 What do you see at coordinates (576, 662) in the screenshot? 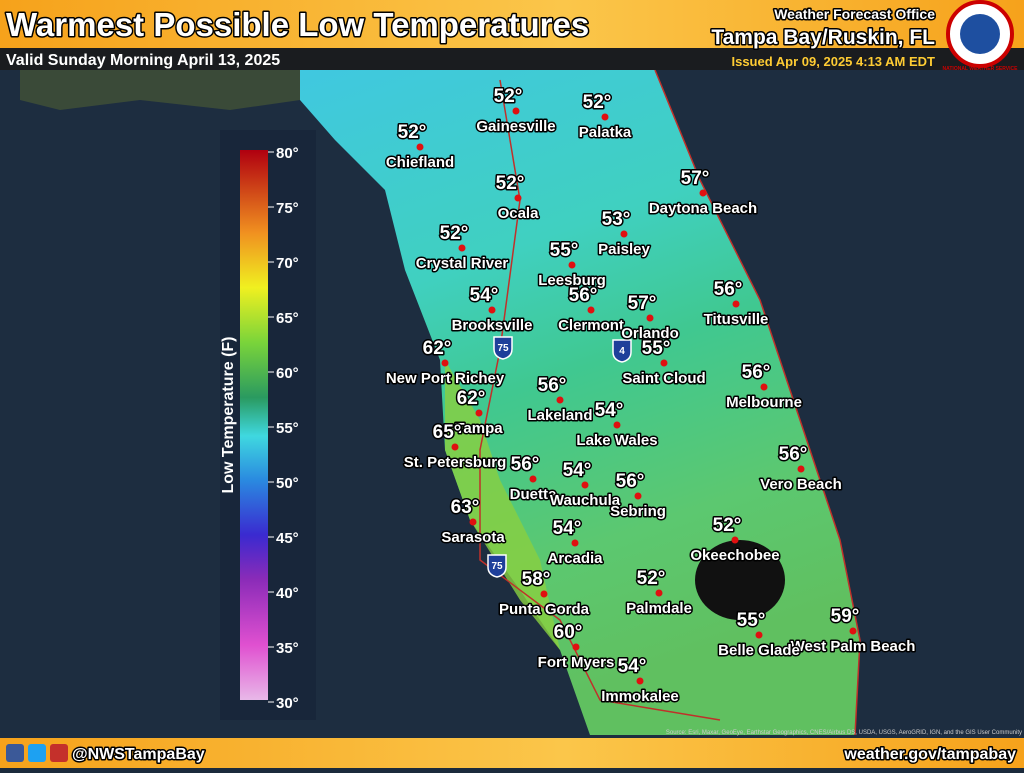
I see `city-name: Fort Myers` at bounding box center [576, 662].